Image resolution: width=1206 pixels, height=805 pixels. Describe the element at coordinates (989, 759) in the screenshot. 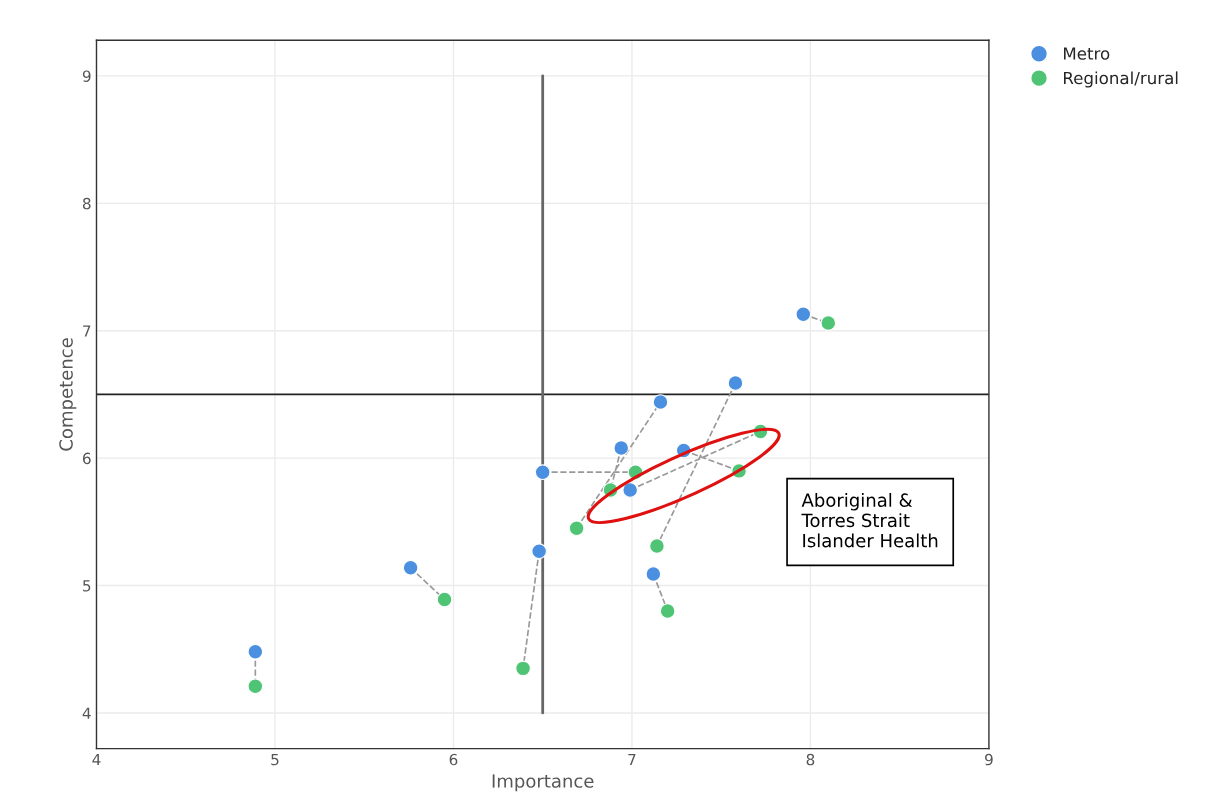

I see `x-tick-label: 9` at that location.